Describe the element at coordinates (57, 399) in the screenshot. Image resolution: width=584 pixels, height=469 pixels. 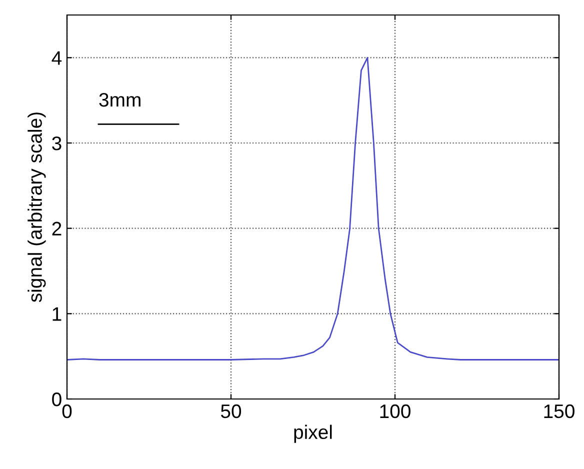
I see `y-tick-label: 0` at that location.